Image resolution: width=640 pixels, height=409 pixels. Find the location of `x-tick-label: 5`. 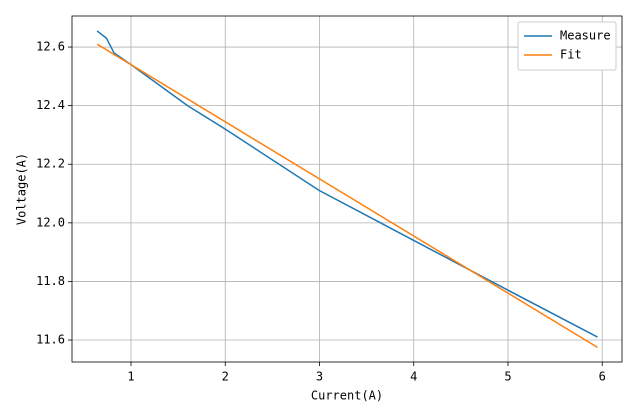

x-tick-label: 5 is located at coordinates (507, 377).